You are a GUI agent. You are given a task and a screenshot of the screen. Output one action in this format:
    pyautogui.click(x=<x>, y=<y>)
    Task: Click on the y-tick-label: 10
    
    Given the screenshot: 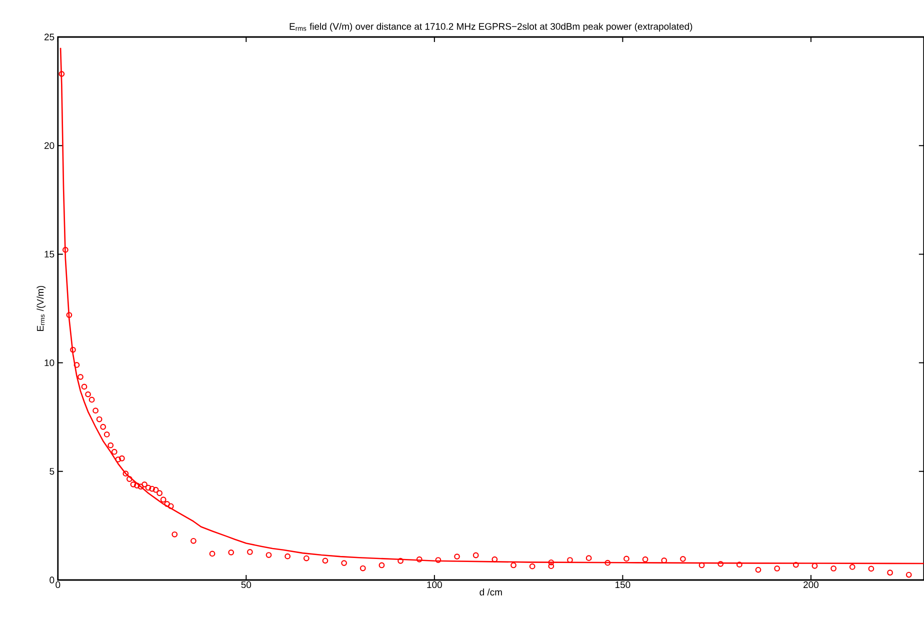 What is the action you would take?
    pyautogui.click(x=49, y=362)
    